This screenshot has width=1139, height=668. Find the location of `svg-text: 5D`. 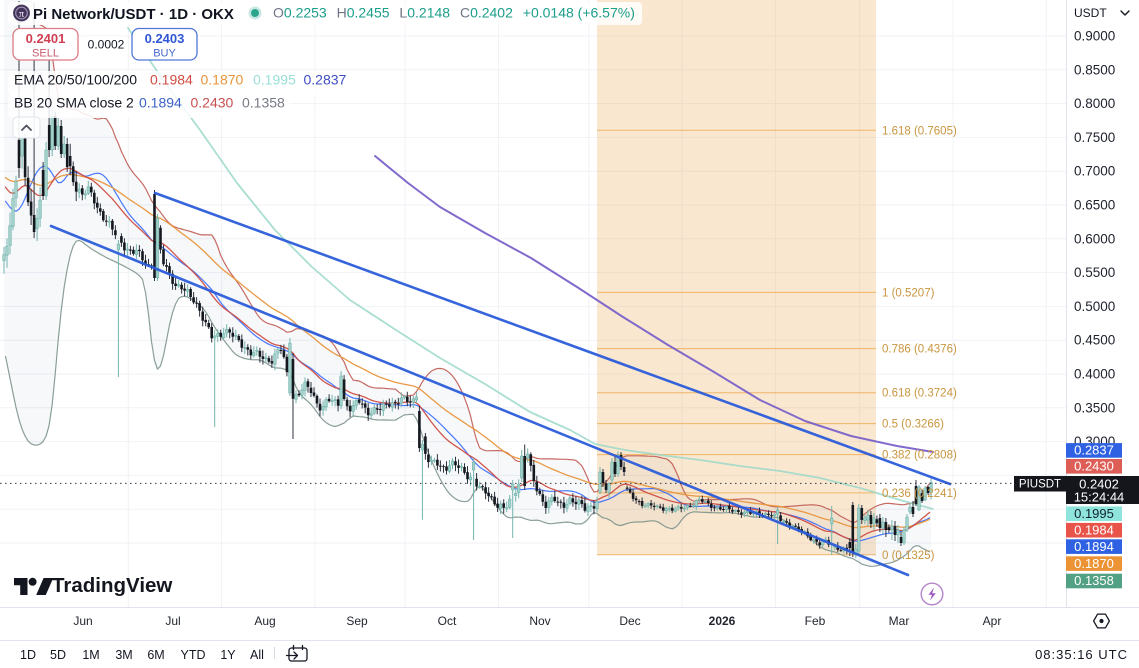

svg-text: 5D is located at coordinates (58, 655).